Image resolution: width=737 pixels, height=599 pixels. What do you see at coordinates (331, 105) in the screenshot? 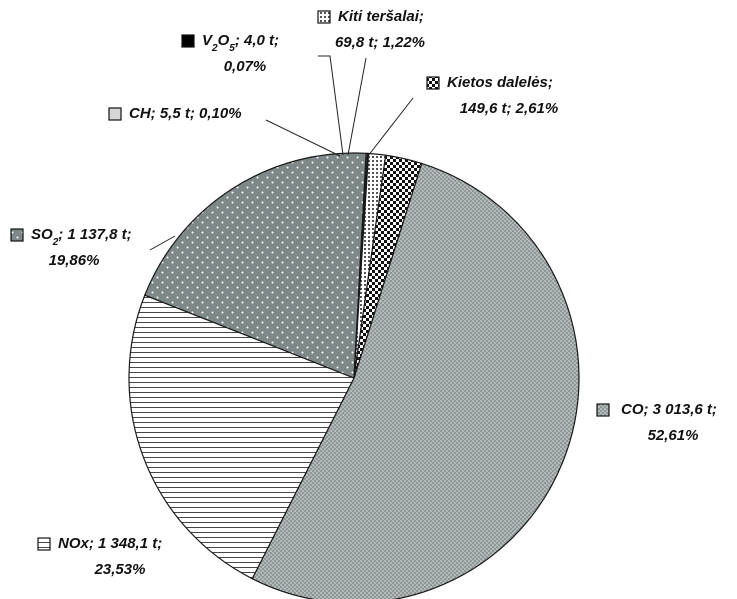
I see `leader-v2o5` at bounding box center [331, 105].